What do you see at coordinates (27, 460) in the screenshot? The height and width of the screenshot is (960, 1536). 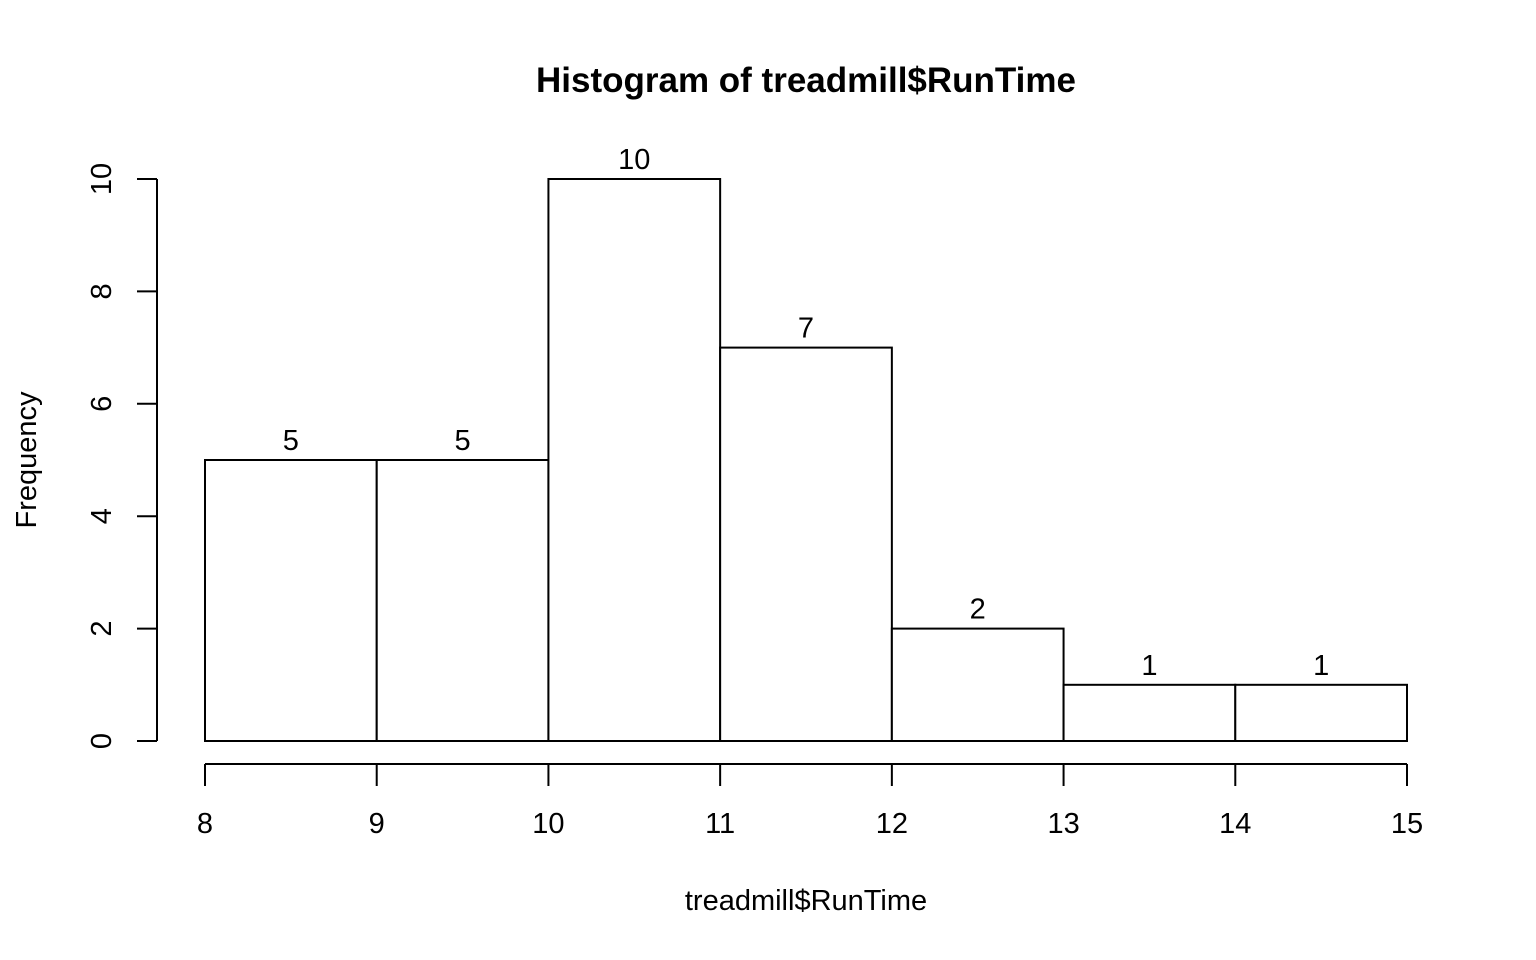 I see `y-axis-label: Frequency` at bounding box center [27, 460].